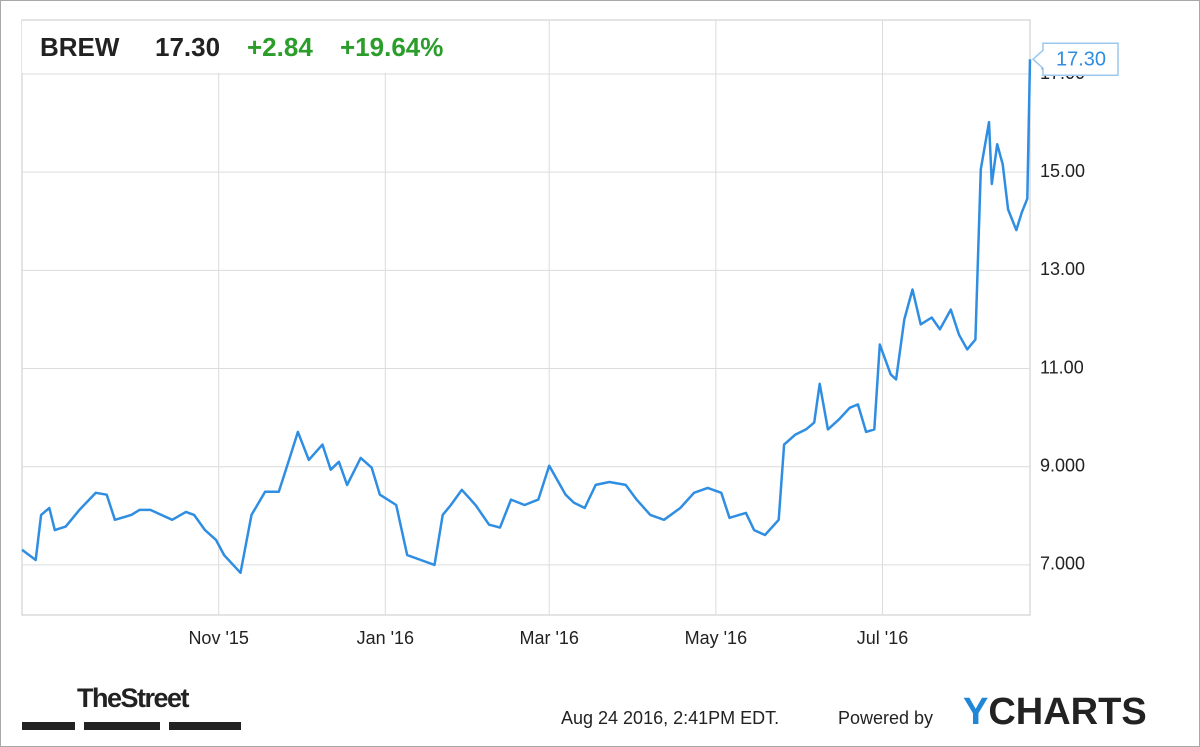 This screenshot has width=1200, height=747. I want to click on x-tick-label: Mar '16, so click(548, 638).